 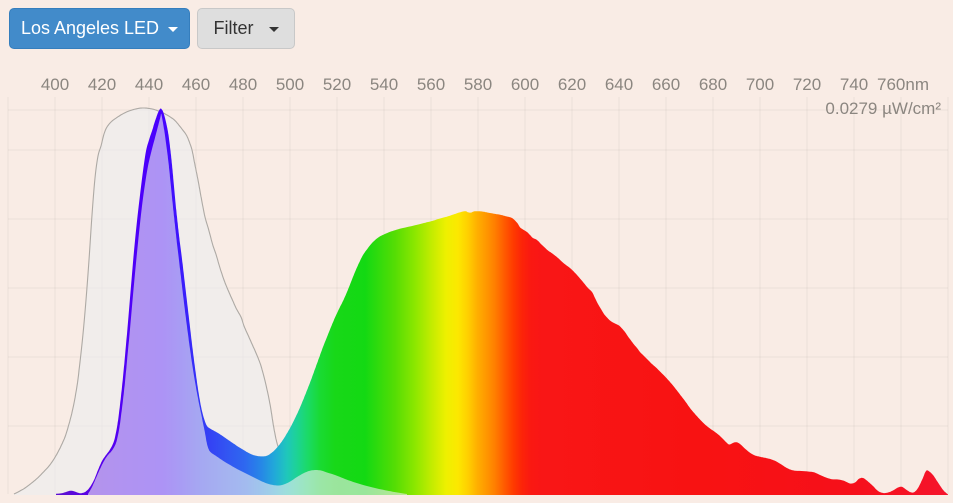 I want to click on svg-text: 0.0279 µW/cm², so click(x=883, y=108).